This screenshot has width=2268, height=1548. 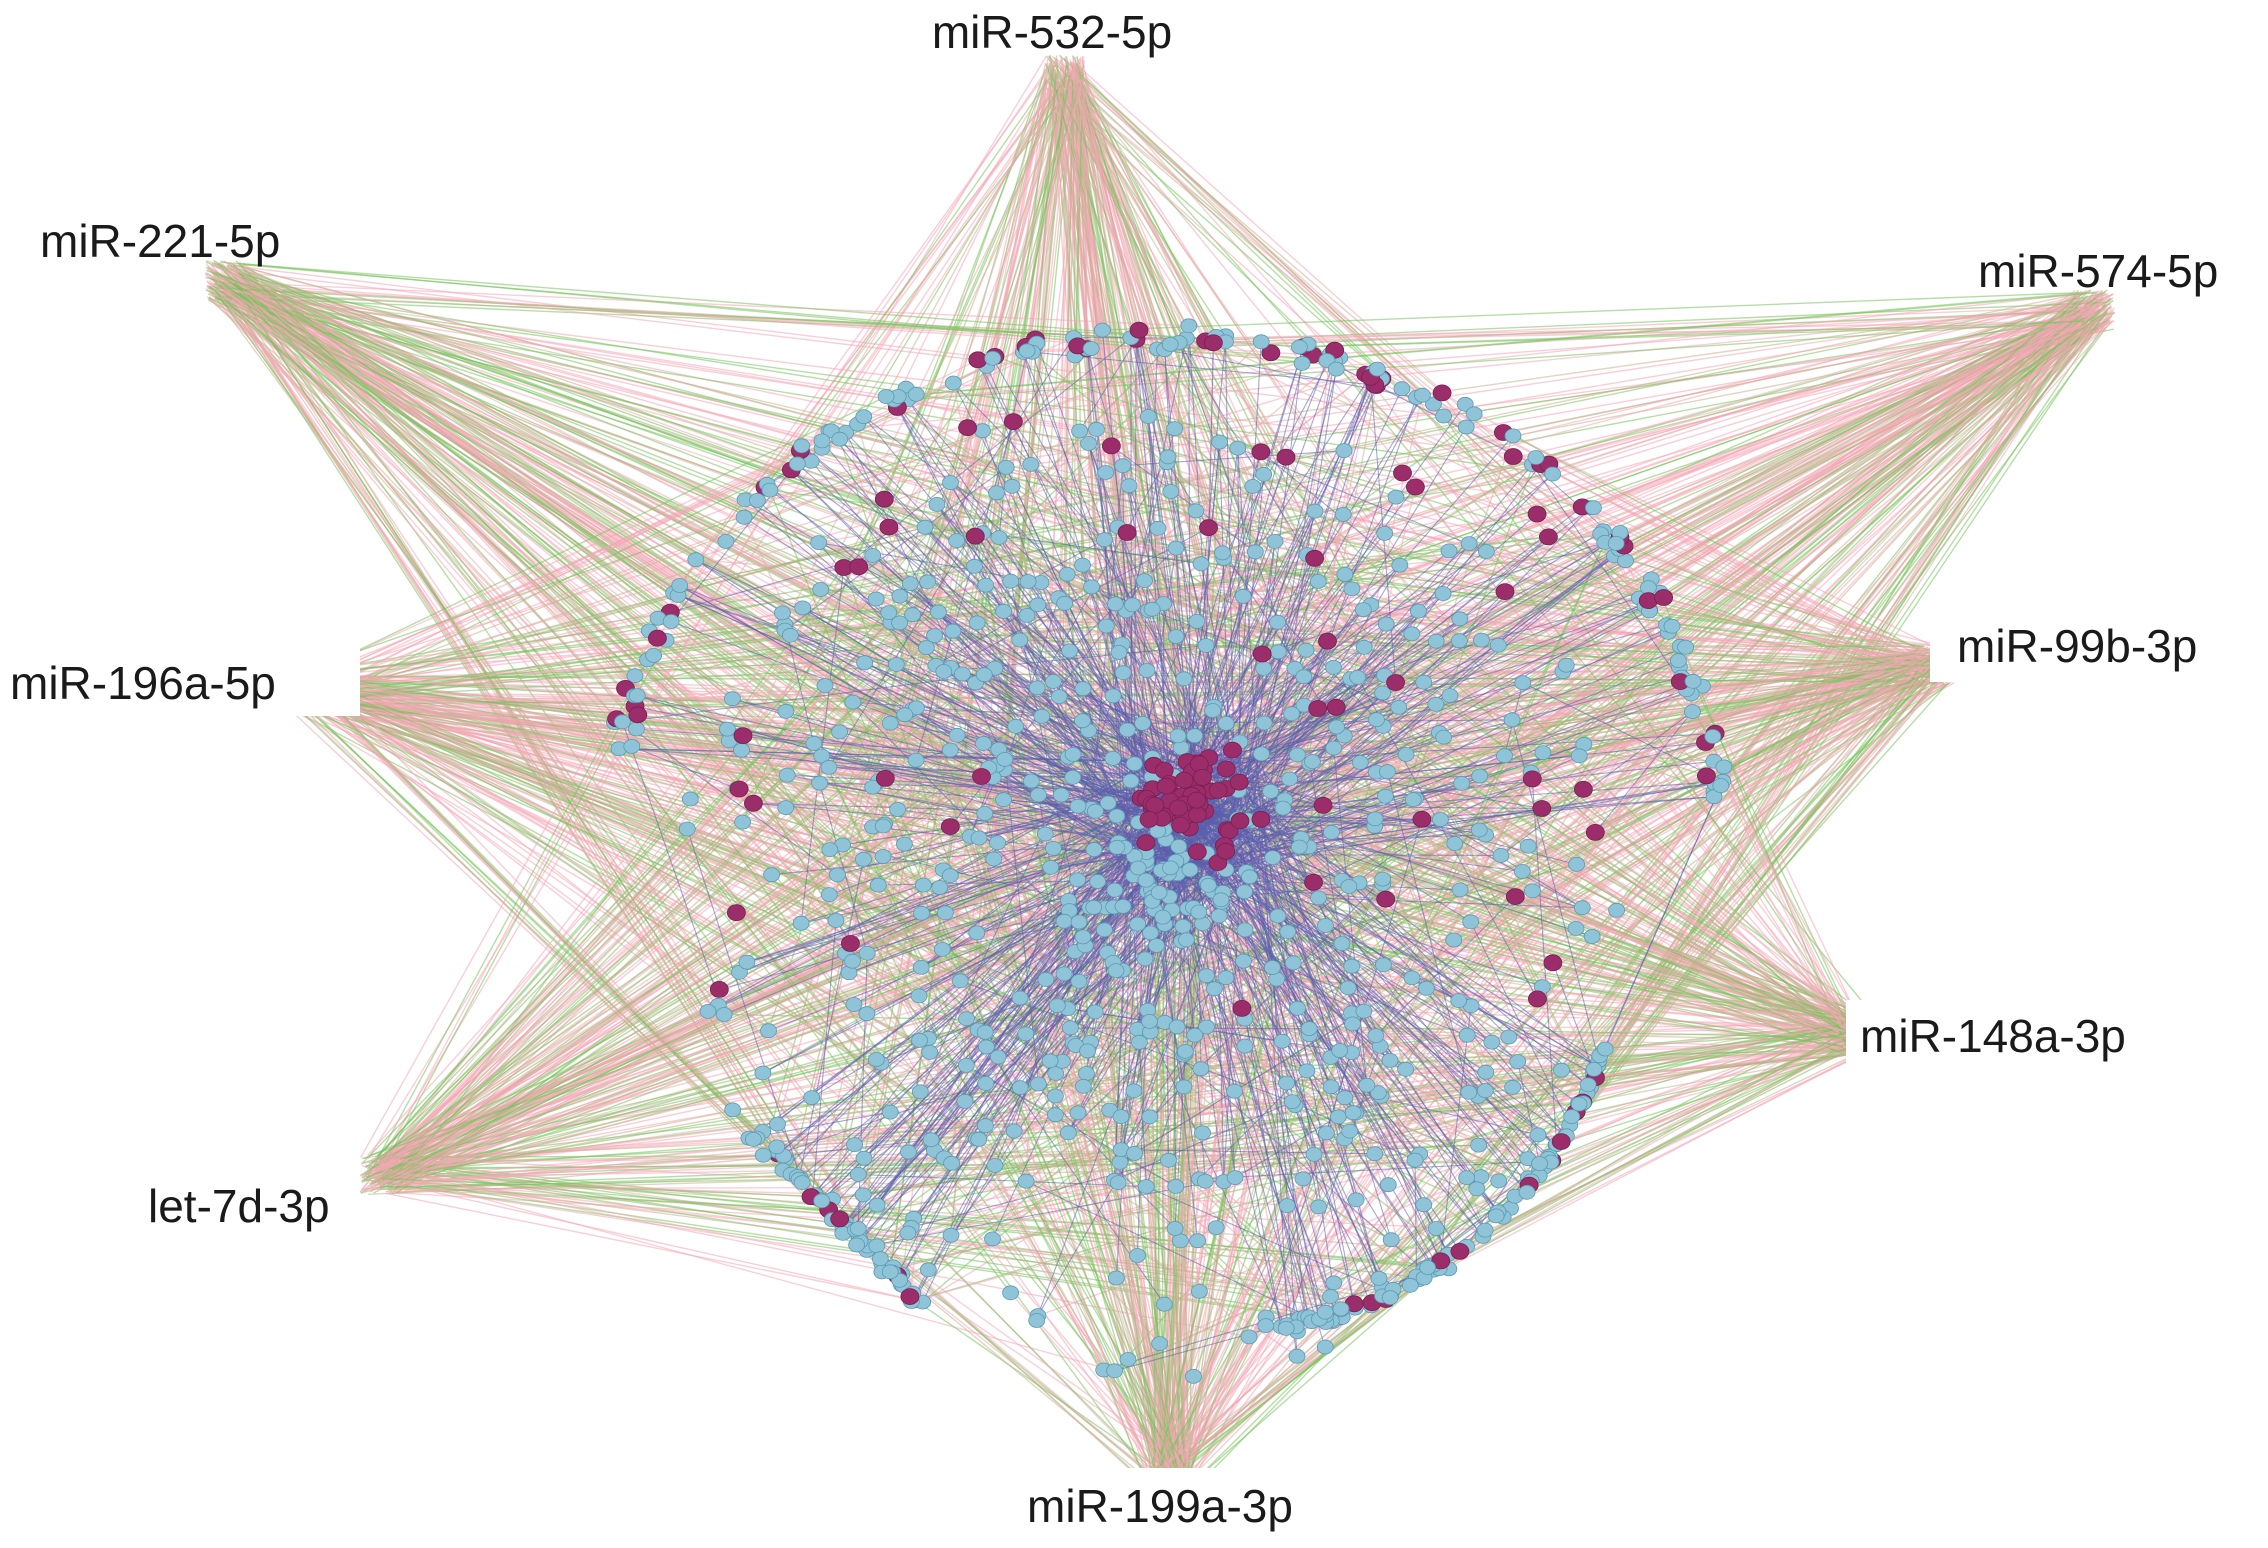 What do you see at coordinates (2099, 646) in the screenshot?
I see `hub-label-miR-99b-3p: miR-99b-3p` at bounding box center [2099, 646].